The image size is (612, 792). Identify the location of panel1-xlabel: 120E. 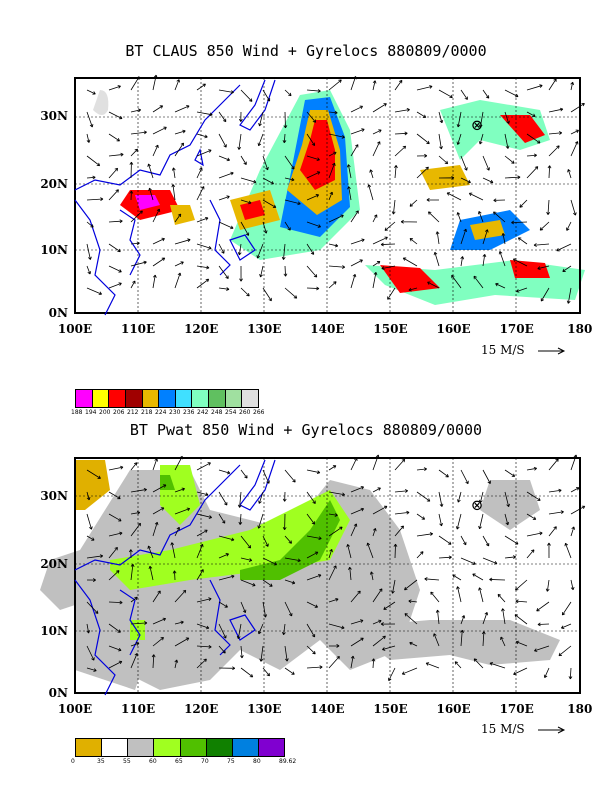
(201, 329).